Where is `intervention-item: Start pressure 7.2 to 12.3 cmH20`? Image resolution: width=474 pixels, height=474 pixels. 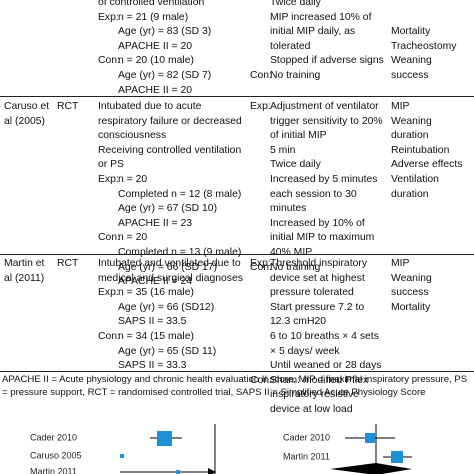 intervention-item: Start pressure 7.2 to 12.3 cmH20 is located at coordinates (317, 314).